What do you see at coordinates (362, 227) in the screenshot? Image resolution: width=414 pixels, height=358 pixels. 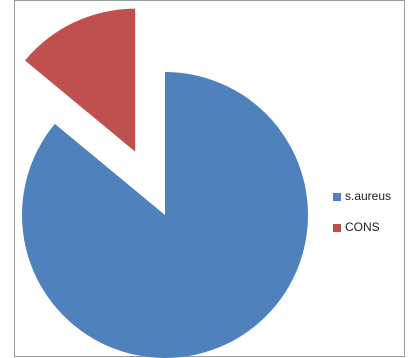 I see `legend-label: CONS` at bounding box center [362, 227].